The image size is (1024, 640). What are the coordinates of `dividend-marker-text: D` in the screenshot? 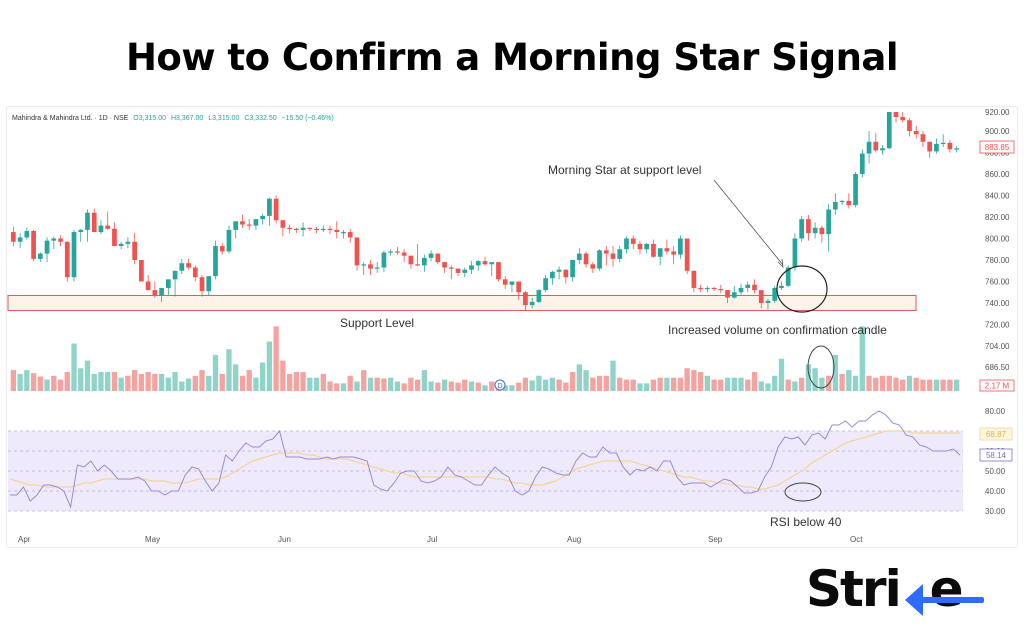 It's located at (499, 386).